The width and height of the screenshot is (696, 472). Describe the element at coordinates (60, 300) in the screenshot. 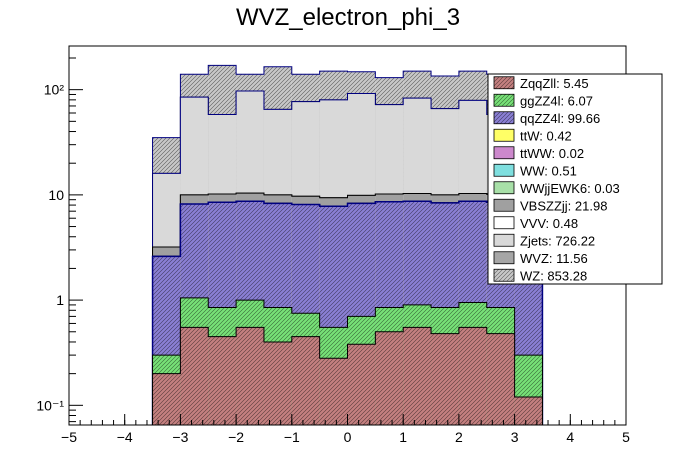

I see `y-tick-label-1: 1` at that location.